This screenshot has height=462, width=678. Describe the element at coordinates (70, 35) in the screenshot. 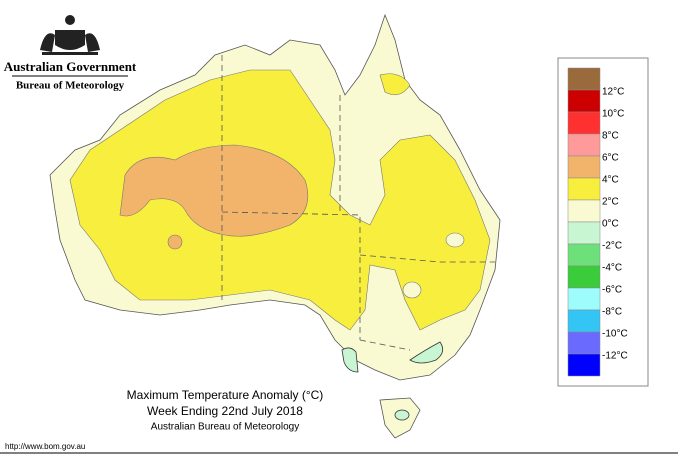

I see `crest` at that location.